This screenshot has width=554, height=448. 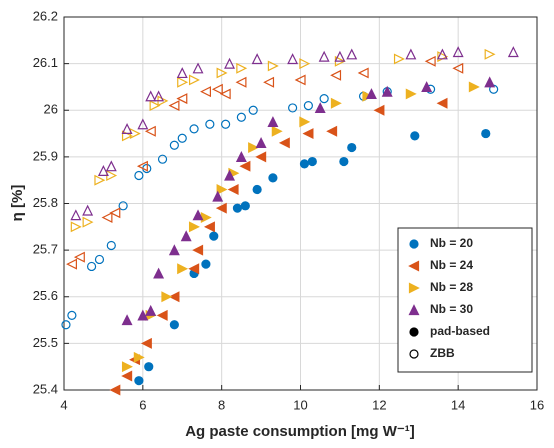 What do you see at coordinates (379, 404) in the screenshot?
I see `x-tick-label: 12` at bounding box center [379, 404].